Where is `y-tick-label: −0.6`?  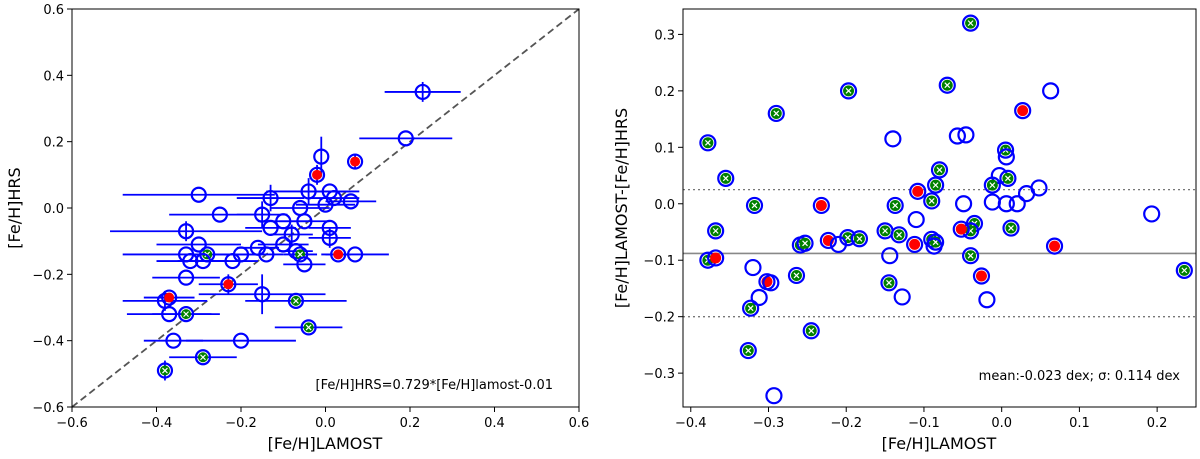 y-tick-label: −0.6 is located at coordinates (48, 408).